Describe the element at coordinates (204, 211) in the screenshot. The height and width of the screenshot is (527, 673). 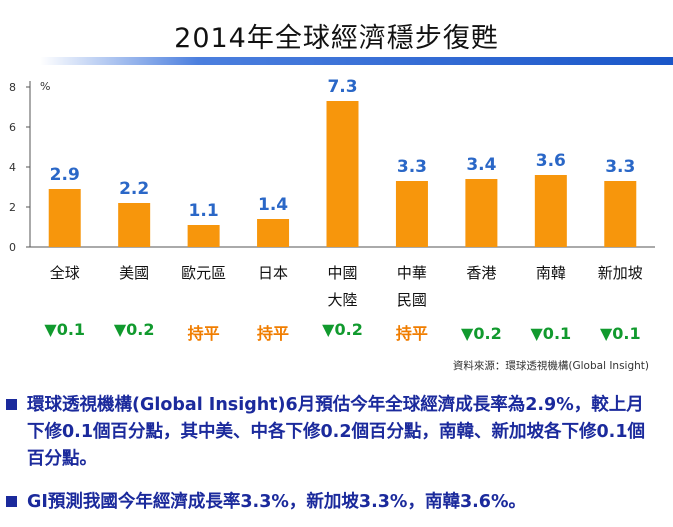
I see `bar-value-label: 1.1` at that location.